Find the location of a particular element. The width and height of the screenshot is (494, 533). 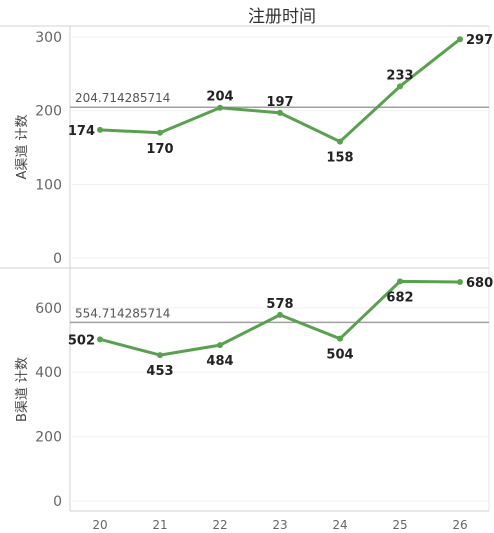

data-label: 158 is located at coordinates (339, 158).